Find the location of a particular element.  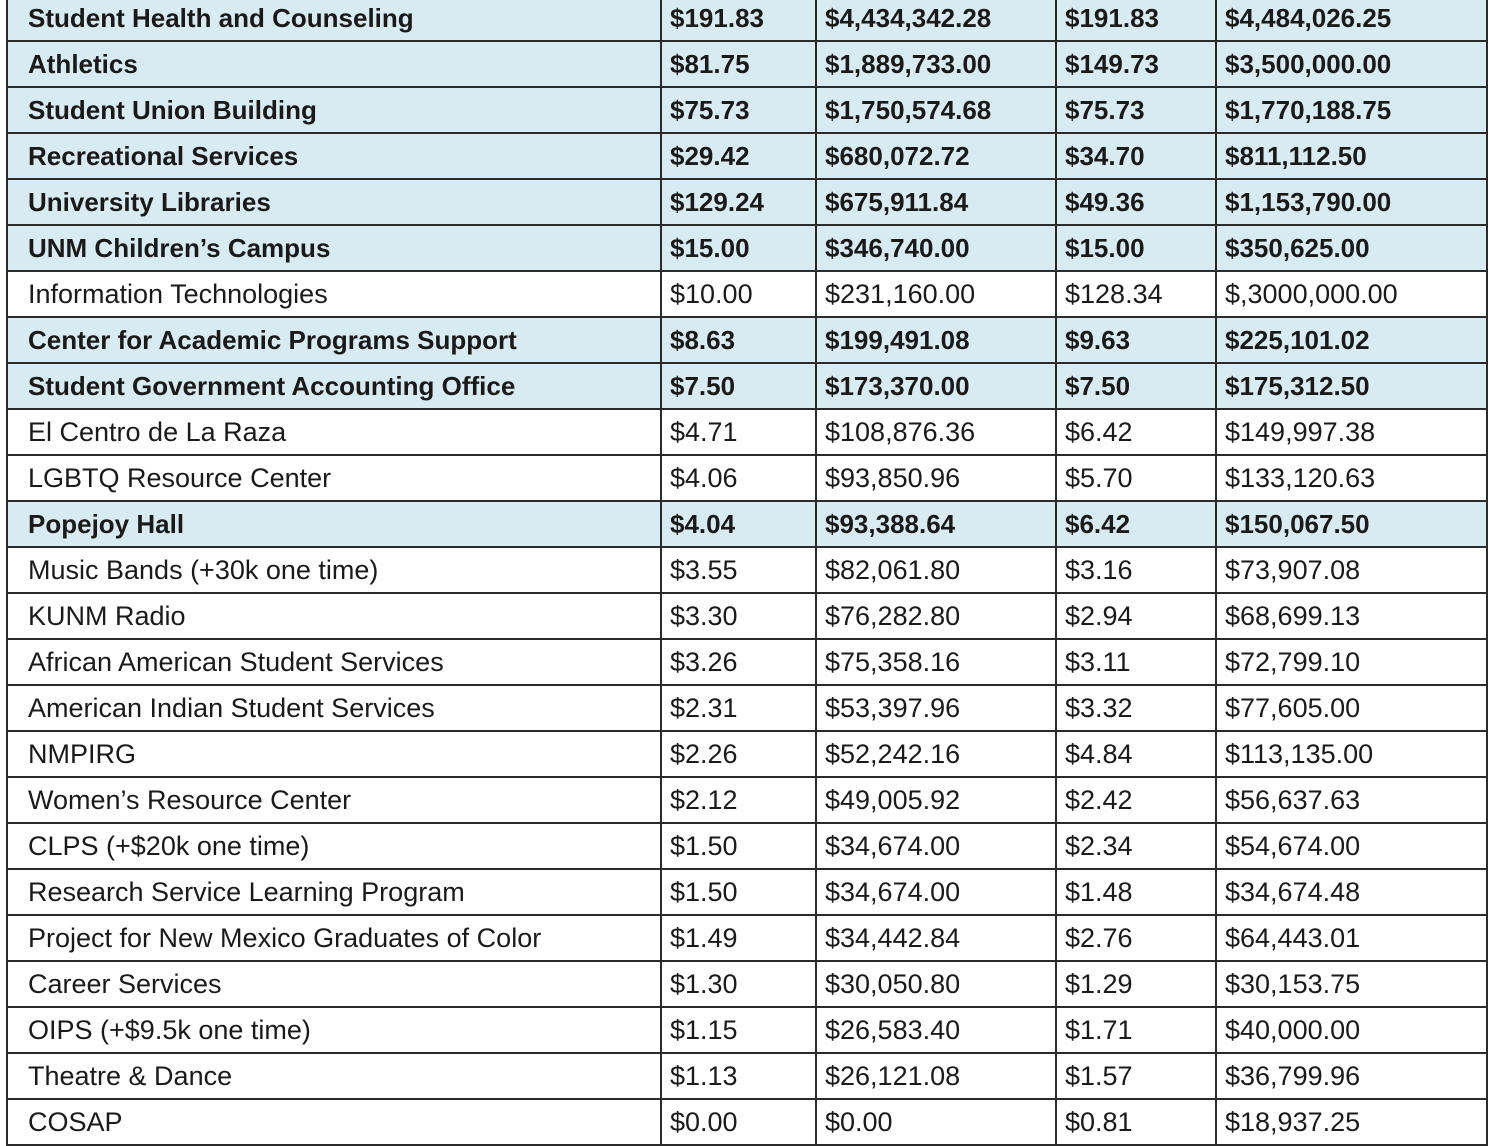

org-name-cell: Student Union Building is located at coordinates (334, 110).